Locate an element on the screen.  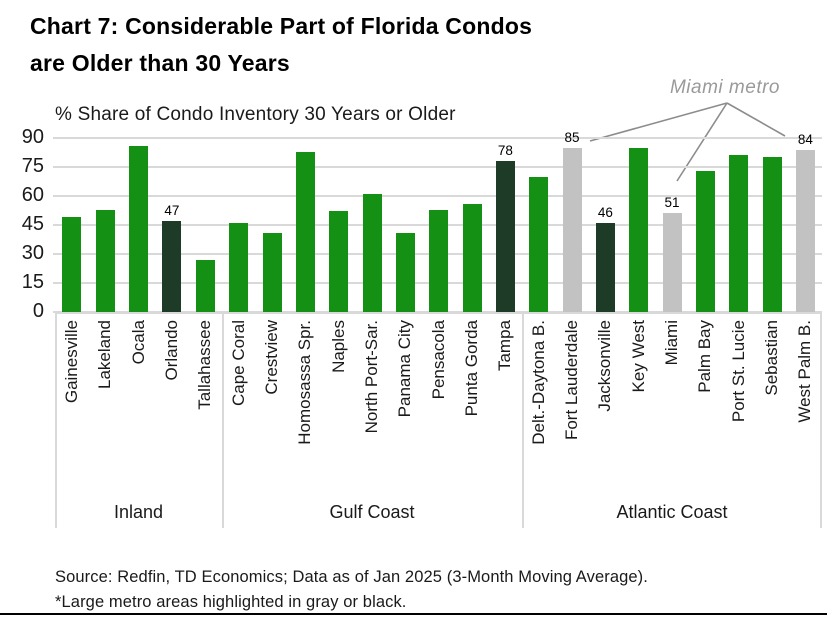
x-axis-label: Cape Coral is located at coordinates (238, 363).